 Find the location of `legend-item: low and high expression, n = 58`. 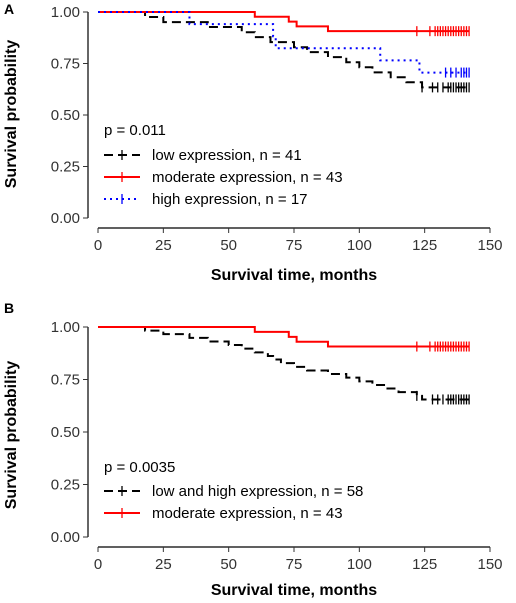

legend-item: low and high expression, n = 58 is located at coordinates (233, 491).